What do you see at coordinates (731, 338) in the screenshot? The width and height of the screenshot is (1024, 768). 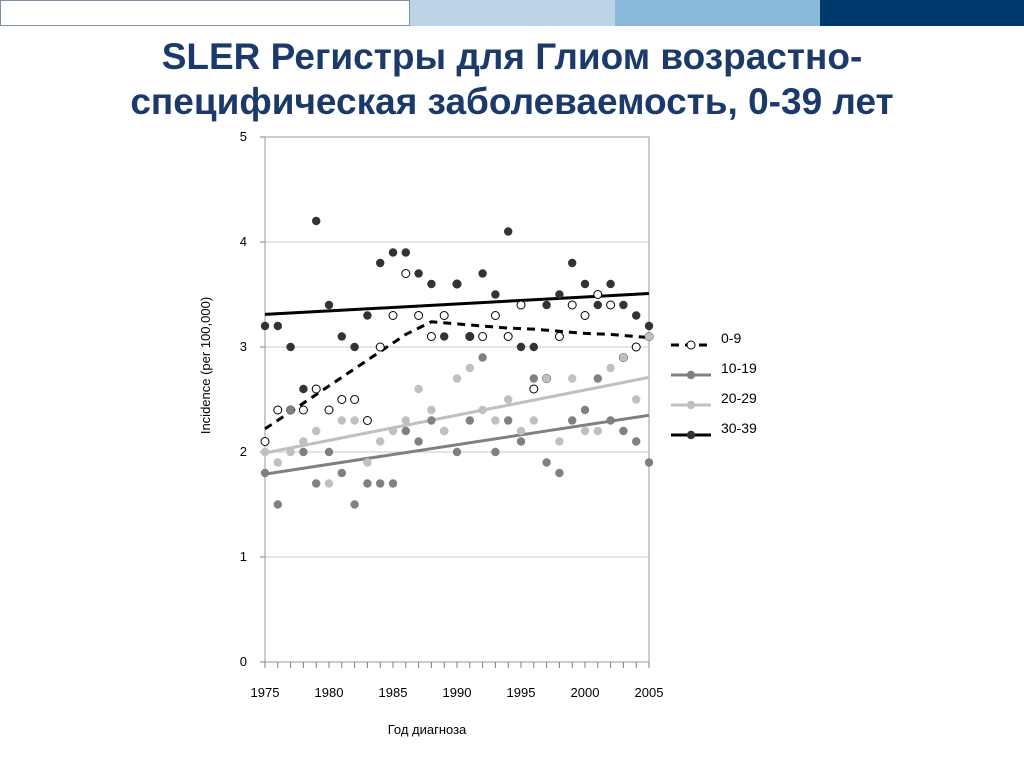 I see `legend-label-0-9: 0-9` at bounding box center [731, 338].